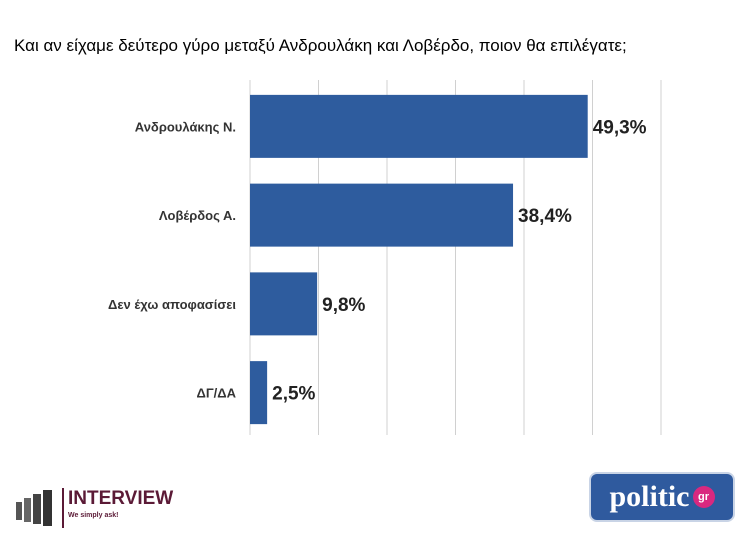 The height and width of the screenshot is (539, 750). I want to click on interview-logo: INTERVIEW We simply ask!, so click(104, 509).